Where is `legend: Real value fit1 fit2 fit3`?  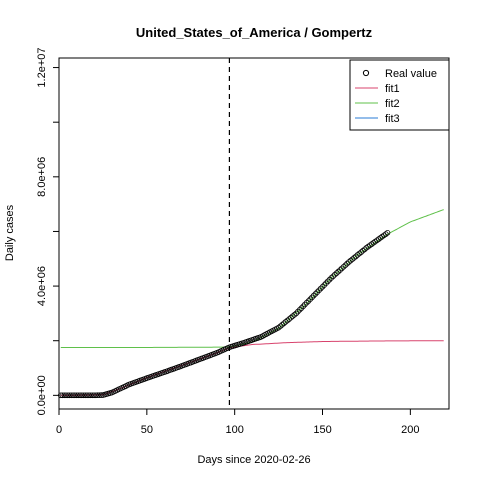 legend: Real value fit1 fit2 fit3 is located at coordinates (399, 95).